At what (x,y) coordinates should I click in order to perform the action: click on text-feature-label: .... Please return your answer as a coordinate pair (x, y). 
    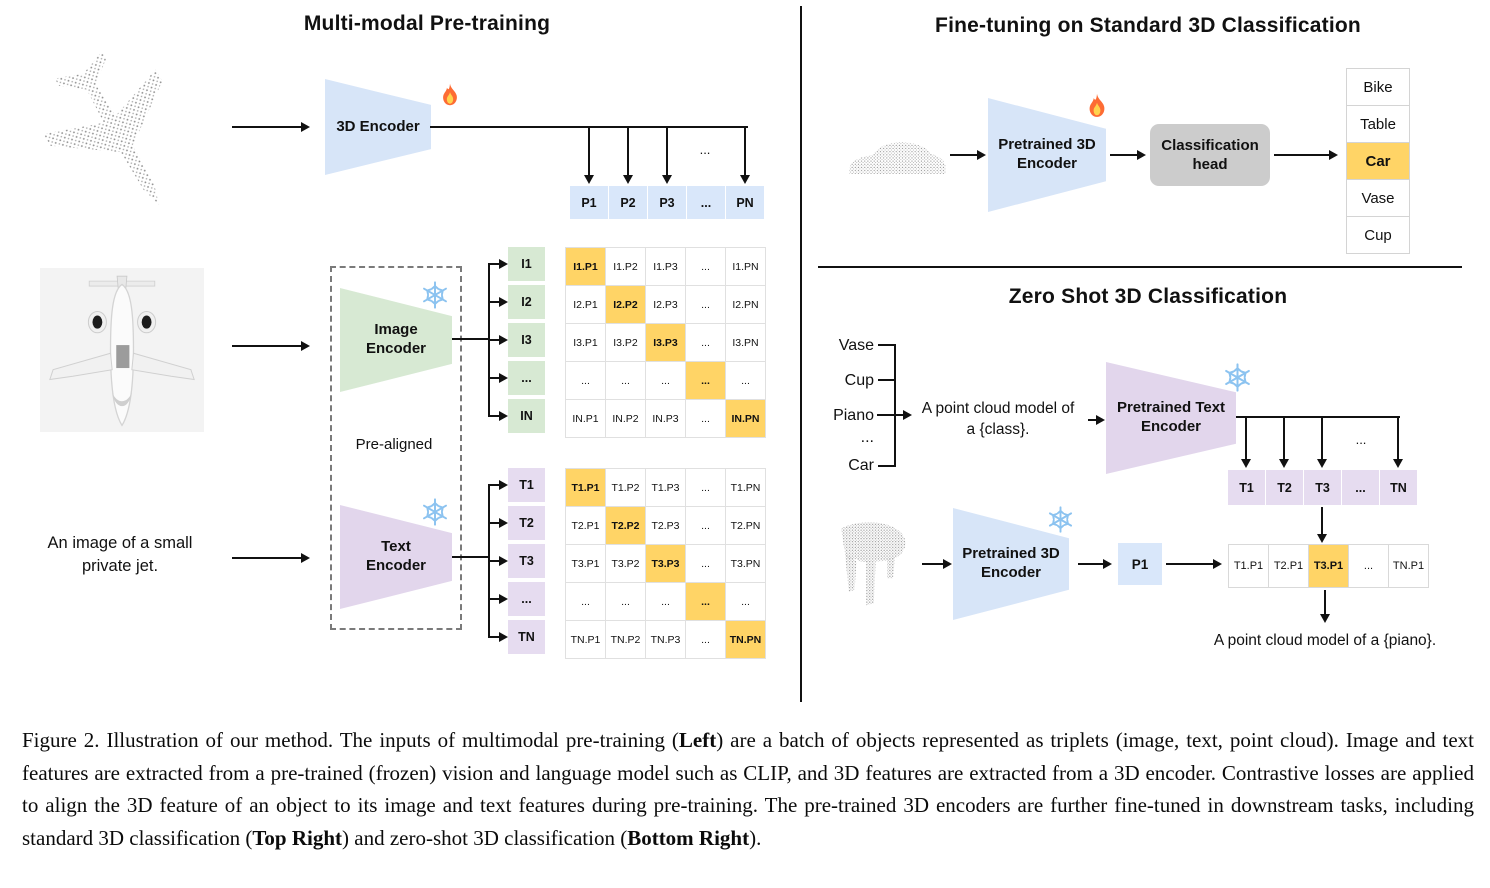
    Looking at the image, I should click on (526, 599).